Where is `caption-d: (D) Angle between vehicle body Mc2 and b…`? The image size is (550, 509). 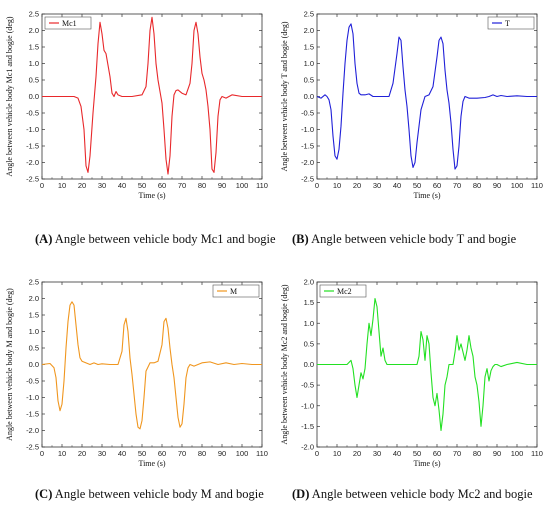 caption-d: (D) Angle between vehicle body Mc2 and b… is located at coordinates (412, 494).